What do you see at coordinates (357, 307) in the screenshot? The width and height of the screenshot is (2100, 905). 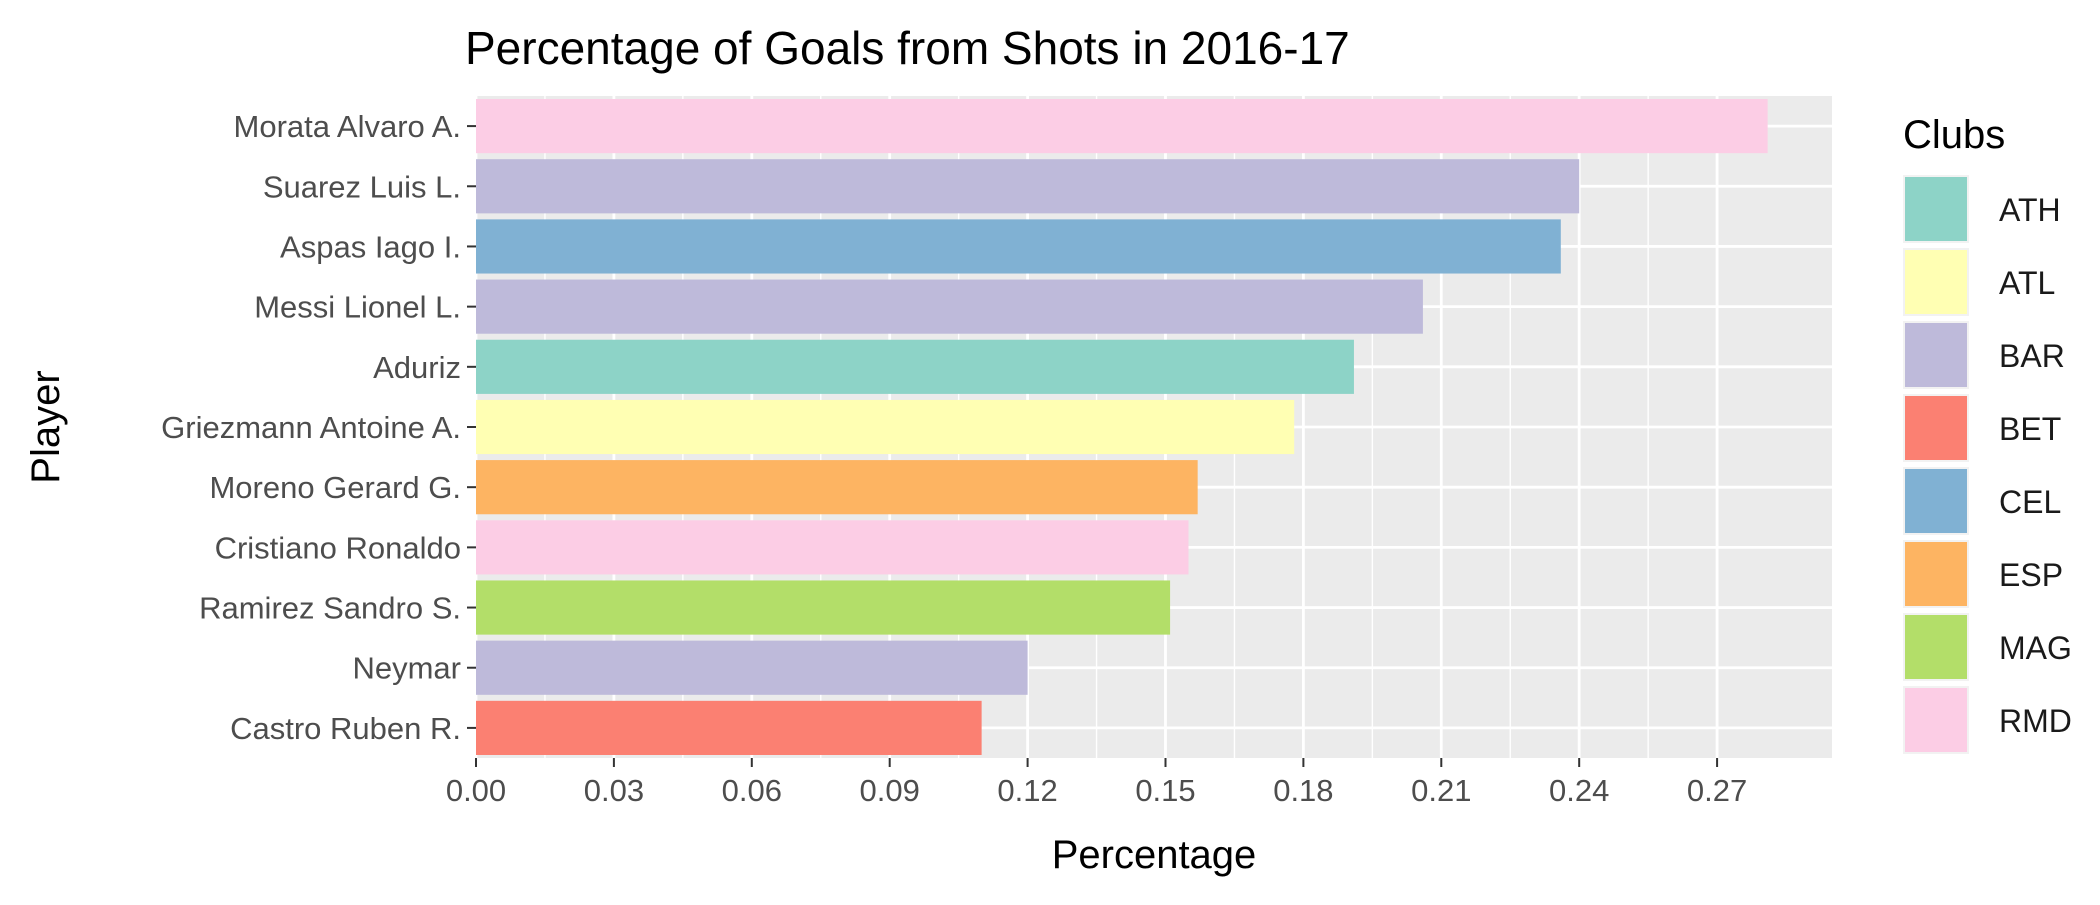 I see `y-tick-label: Messi Lionel L.` at bounding box center [357, 307].